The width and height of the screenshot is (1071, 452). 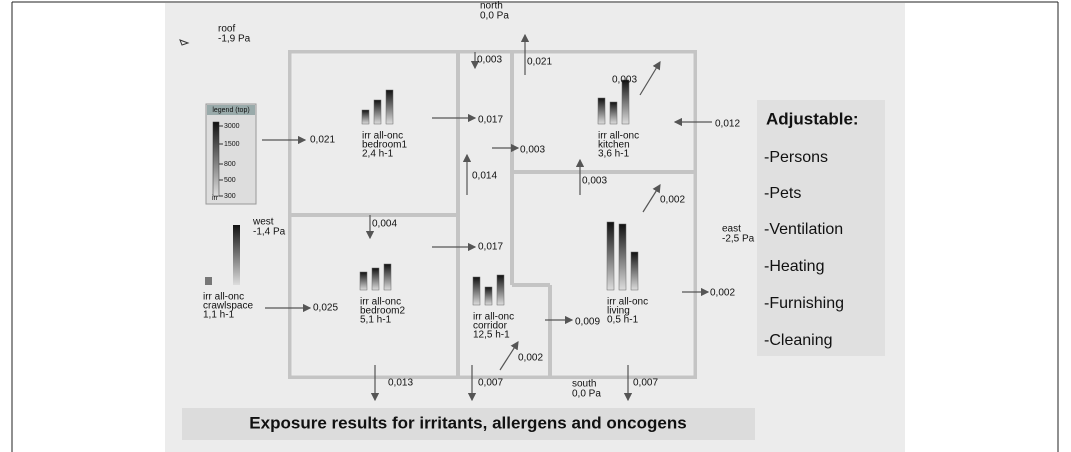 I want to click on adjustable-item: -Pets, so click(x=782, y=193).